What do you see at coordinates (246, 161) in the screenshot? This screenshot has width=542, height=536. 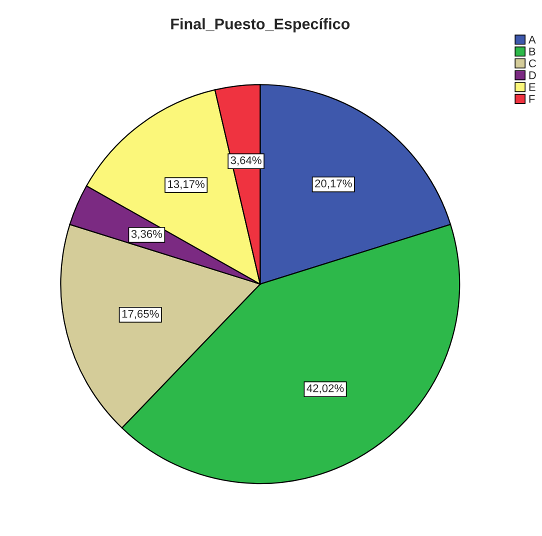 I see `data-label: 3,64%` at bounding box center [246, 161].